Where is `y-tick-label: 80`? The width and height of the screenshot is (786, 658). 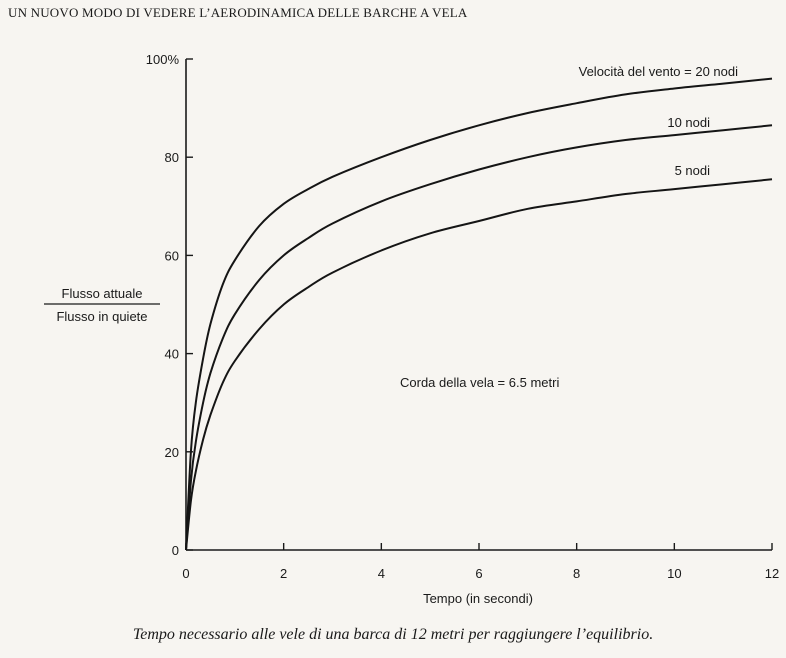
y-tick-label: 80 is located at coordinates (172, 157).